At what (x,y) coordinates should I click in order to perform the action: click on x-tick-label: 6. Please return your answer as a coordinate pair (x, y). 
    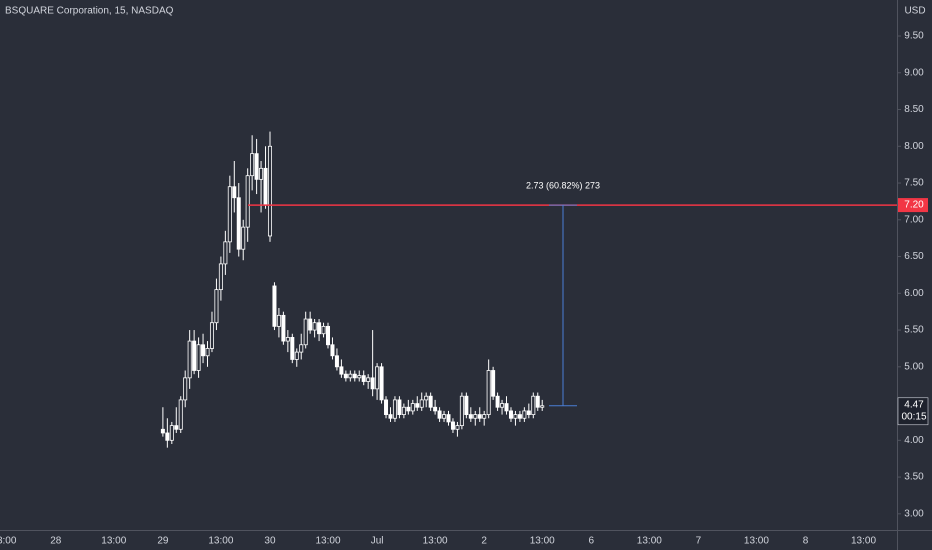
    Looking at the image, I should click on (592, 541).